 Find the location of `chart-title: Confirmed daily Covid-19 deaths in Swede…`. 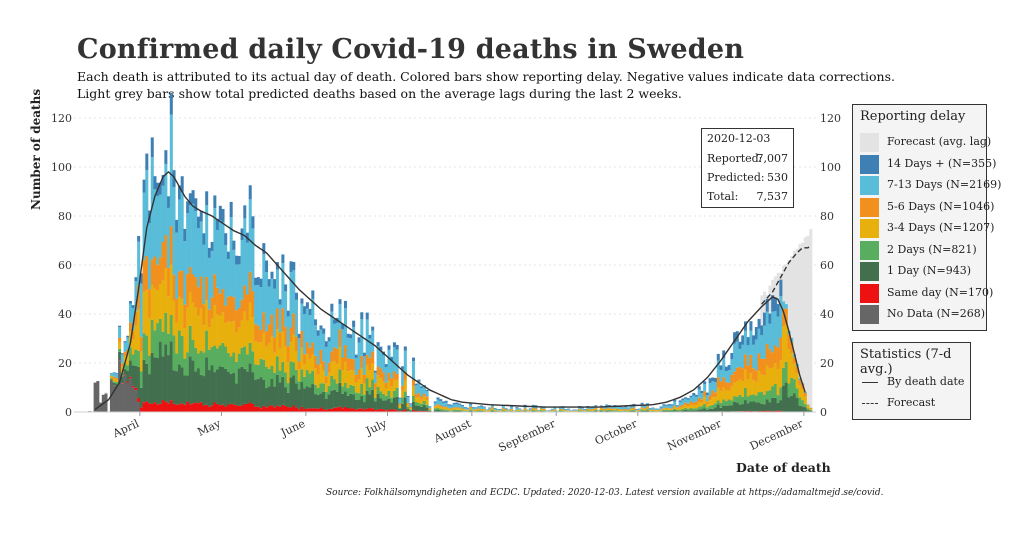

chart-title: Confirmed daily Covid-19 deaths in Swede… is located at coordinates (411, 49).